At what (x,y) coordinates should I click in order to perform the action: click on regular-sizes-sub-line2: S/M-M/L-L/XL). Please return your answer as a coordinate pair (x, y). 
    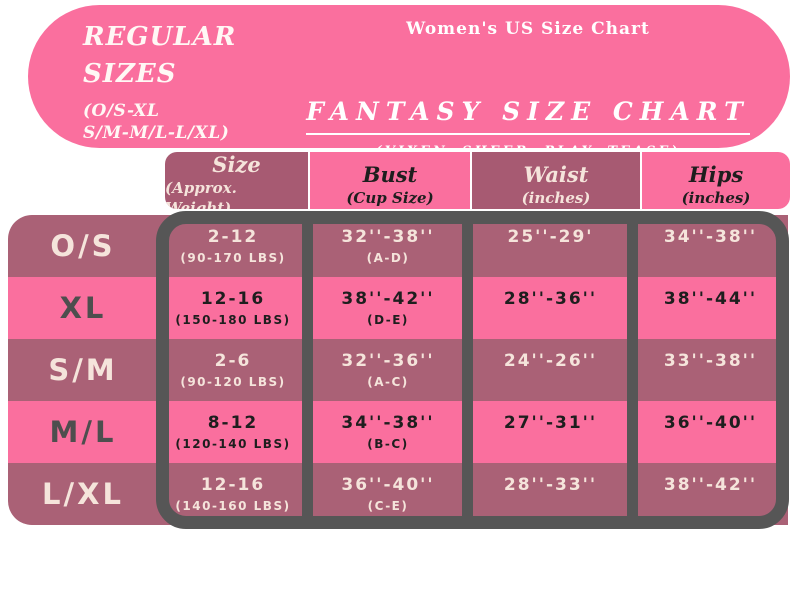
    Looking at the image, I should click on (156, 133).